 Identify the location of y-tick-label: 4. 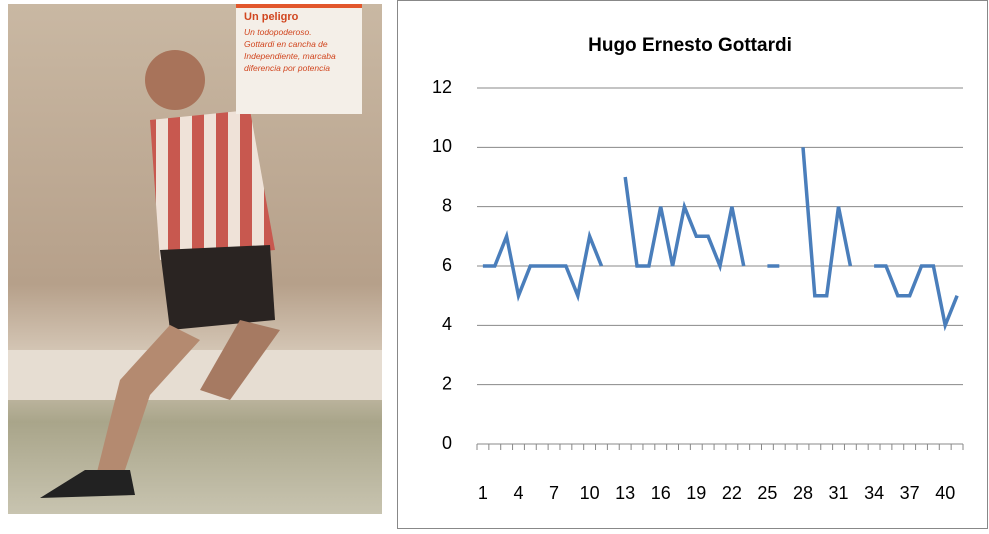
(447, 324).